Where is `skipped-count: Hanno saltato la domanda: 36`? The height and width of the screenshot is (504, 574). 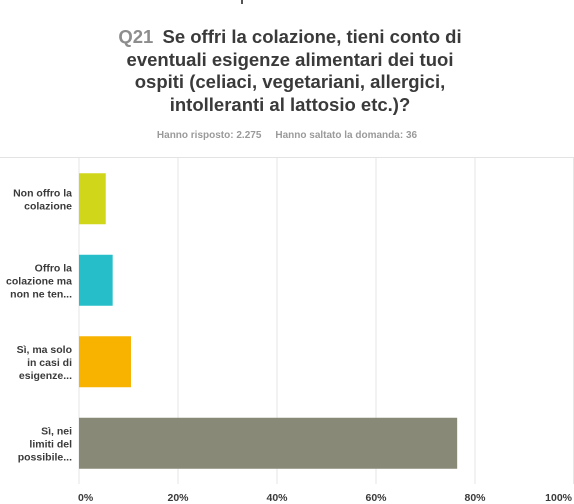 skipped-count: Hanno saltato la domanda: 36 is located at coordinates (346, 135).